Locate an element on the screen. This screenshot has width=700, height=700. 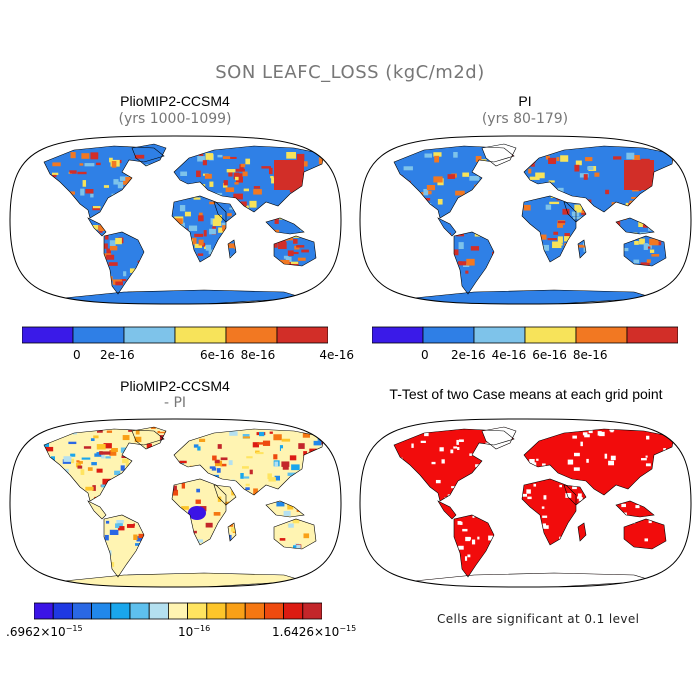
colorbar-abs-left-ticks-upper: 6e-16 8e-16 is located at coordinates (238, 355).